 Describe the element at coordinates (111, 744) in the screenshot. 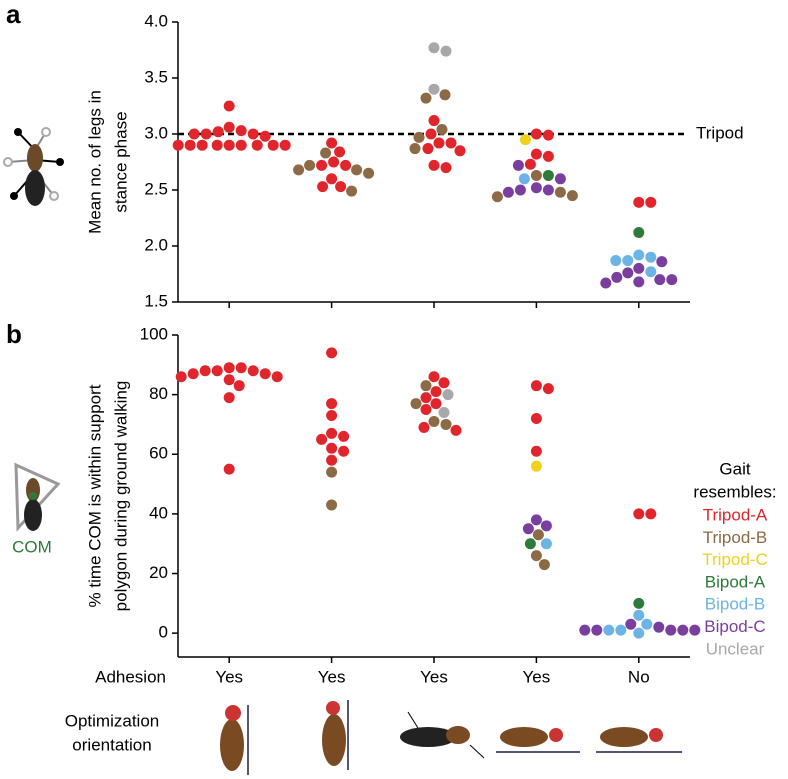

I see `row-label: orientation` at that location.